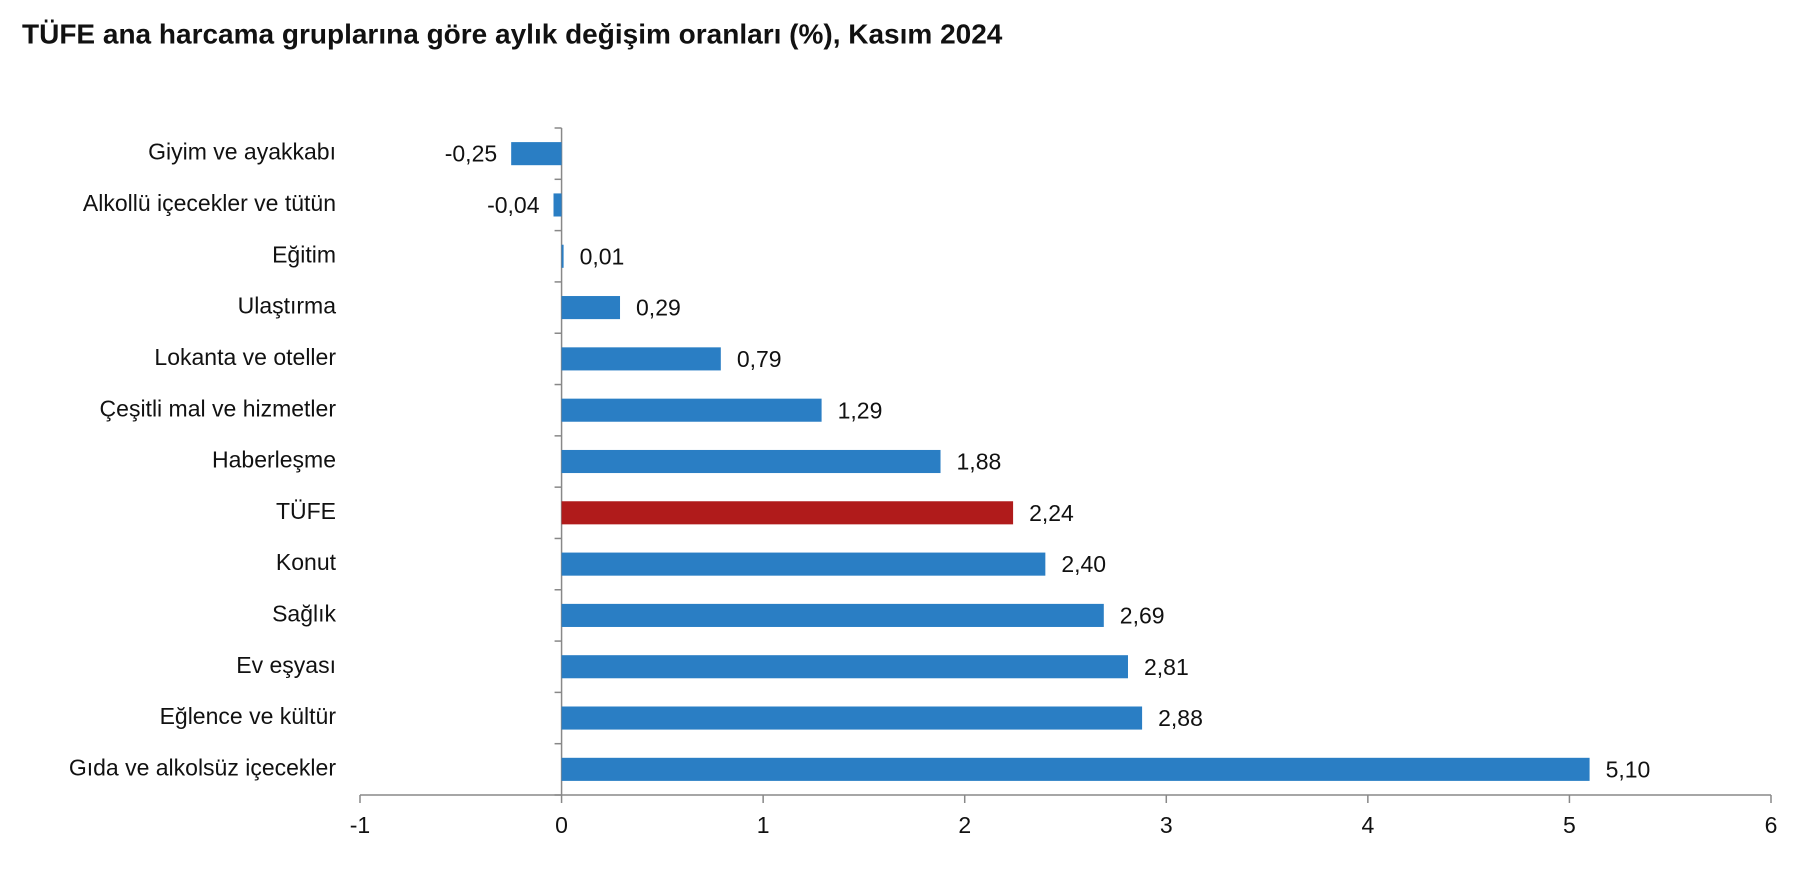  What do you see at coordinates (248, 716) in the screenshot?
I see `category-label: Eğlence ve kültür` at bounding box center [248, 716].